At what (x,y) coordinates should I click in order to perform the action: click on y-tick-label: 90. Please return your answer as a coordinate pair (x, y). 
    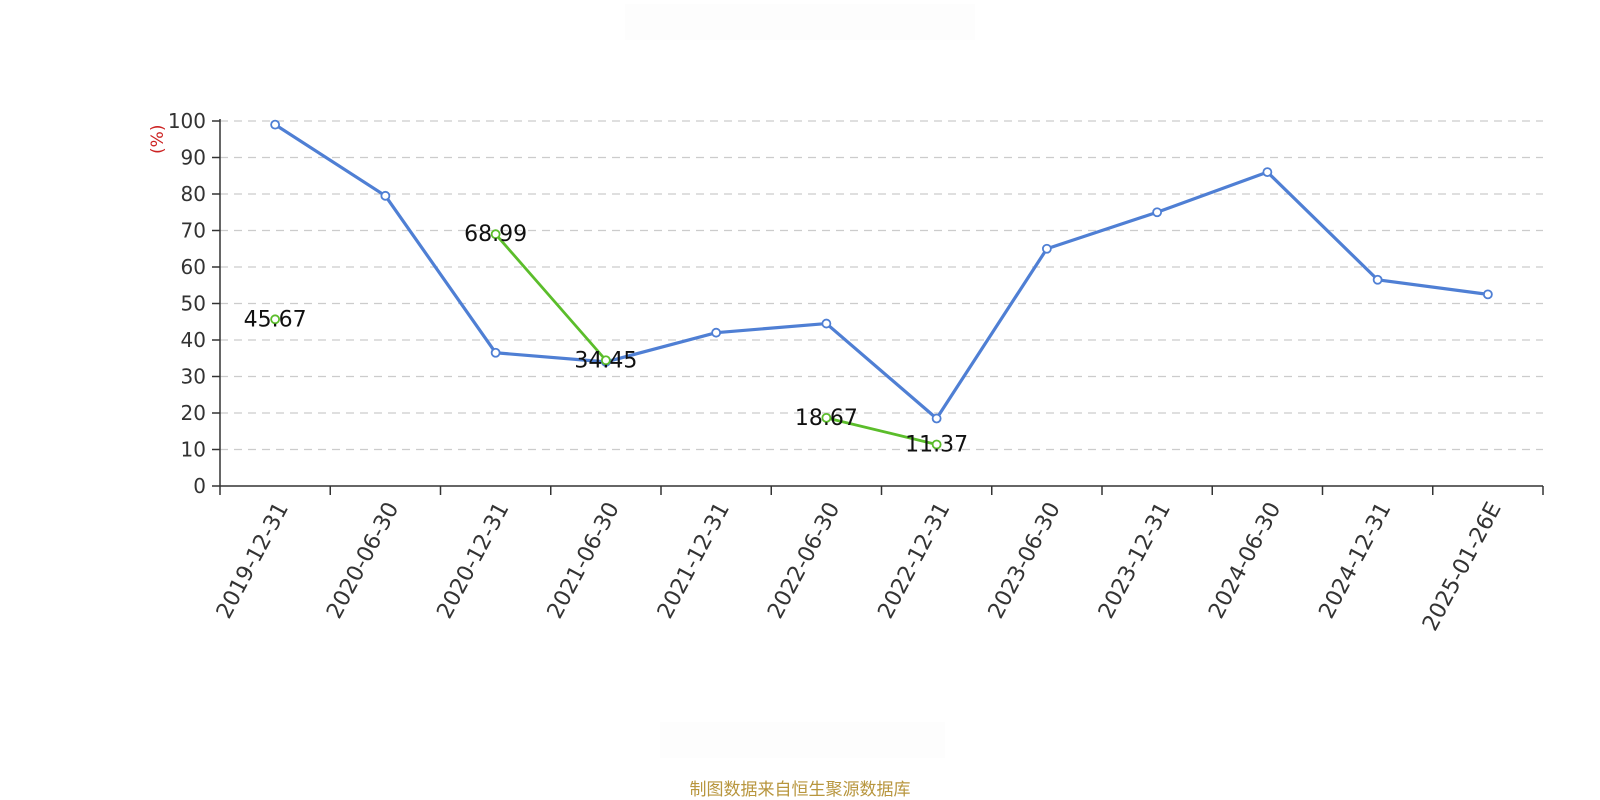
    Looking at the image, I should click on (193, 158).